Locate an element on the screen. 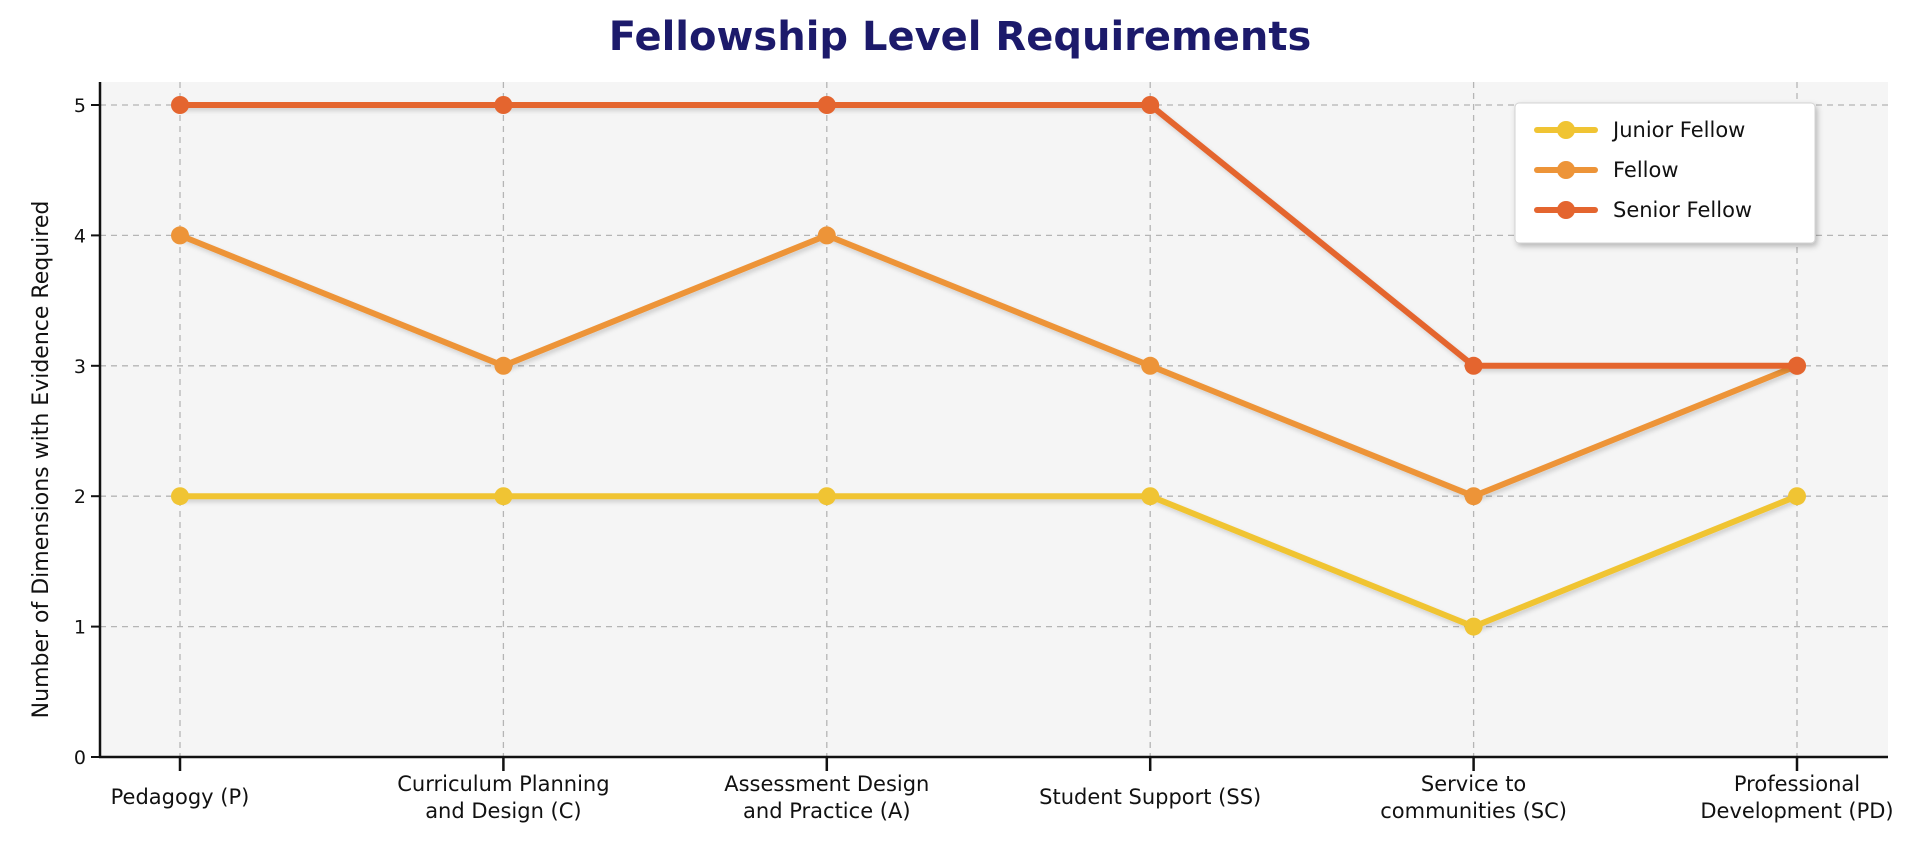  x-tick-label-line: and Design (C) is located at coordinates (503, 811).